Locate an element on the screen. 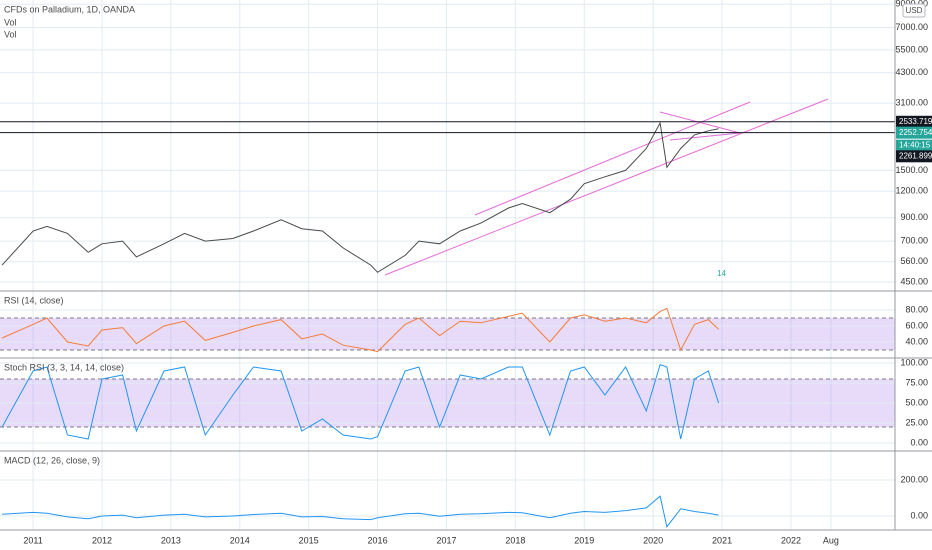 The image size is (932, 550). x-tick-label: 2017 is located at coordinates (446, 540).